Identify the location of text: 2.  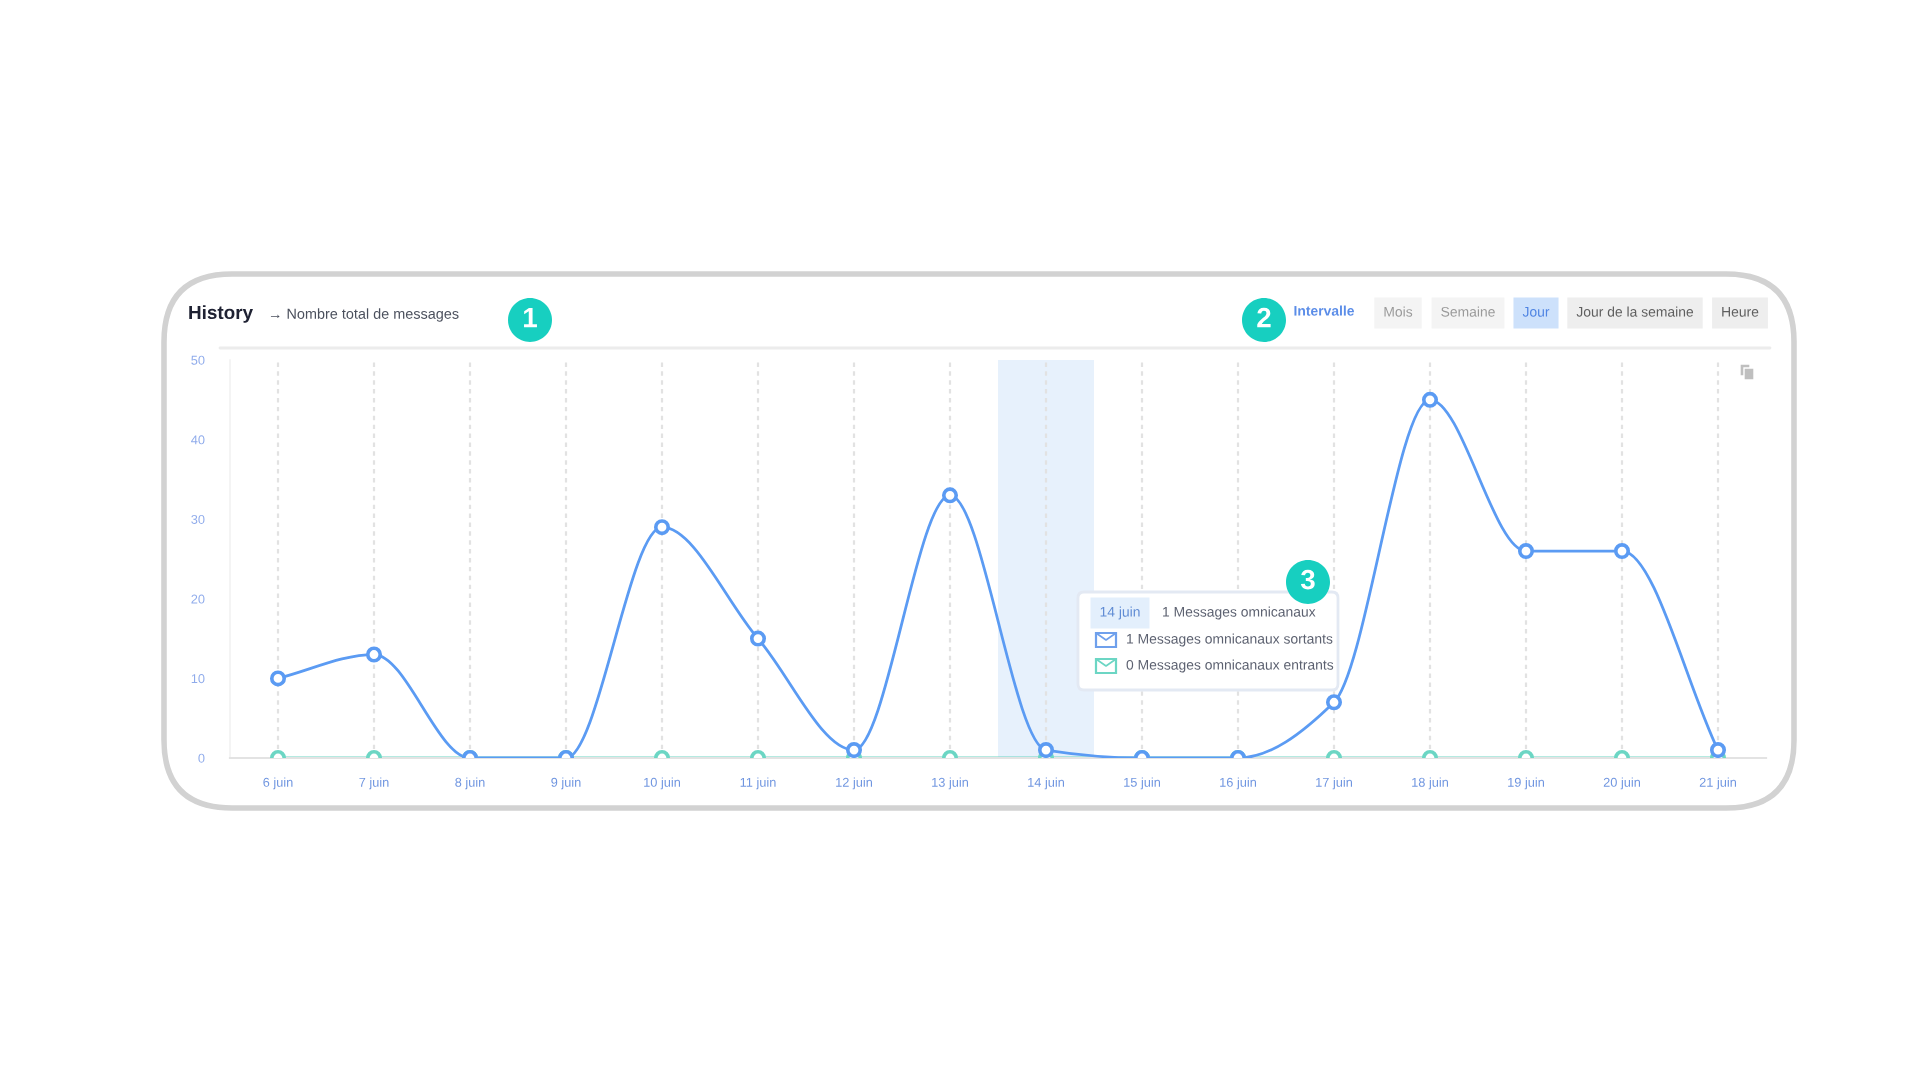
(1264, 317).